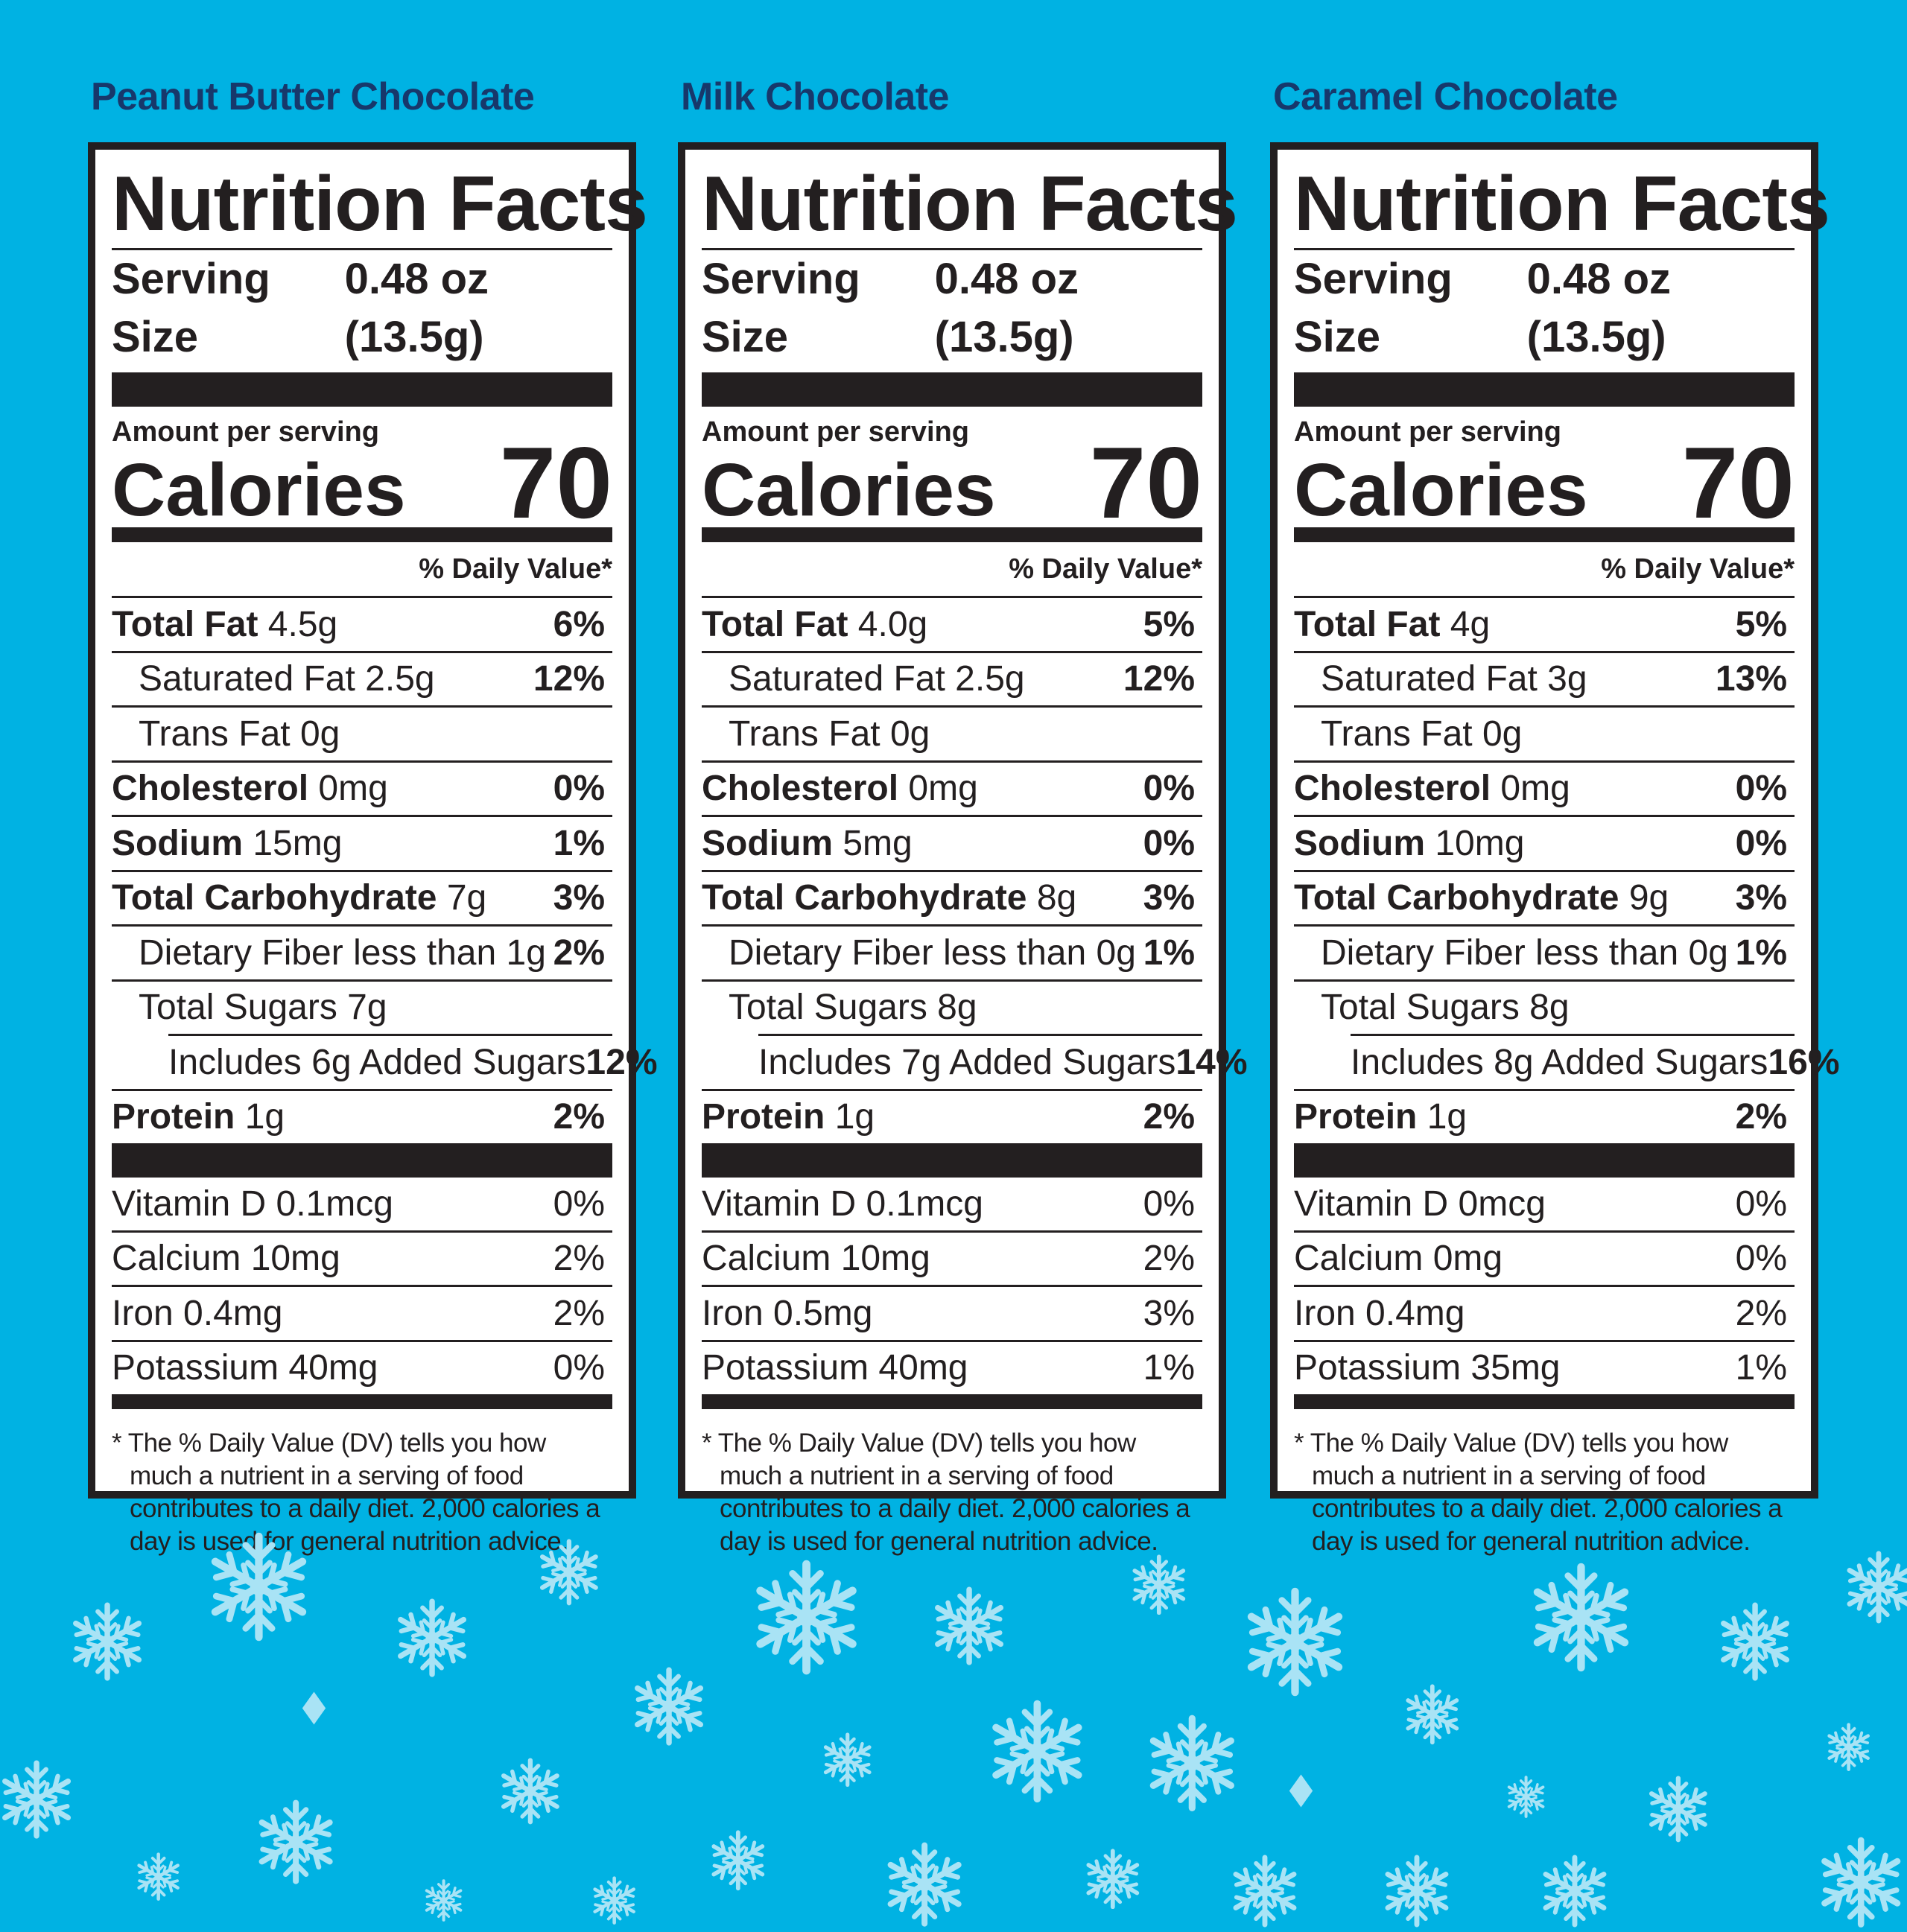  Describe the element at coordinates (889, 897) in the screenshot. I see `nutrient-name: Total Carbohydrate 8g` at that location.